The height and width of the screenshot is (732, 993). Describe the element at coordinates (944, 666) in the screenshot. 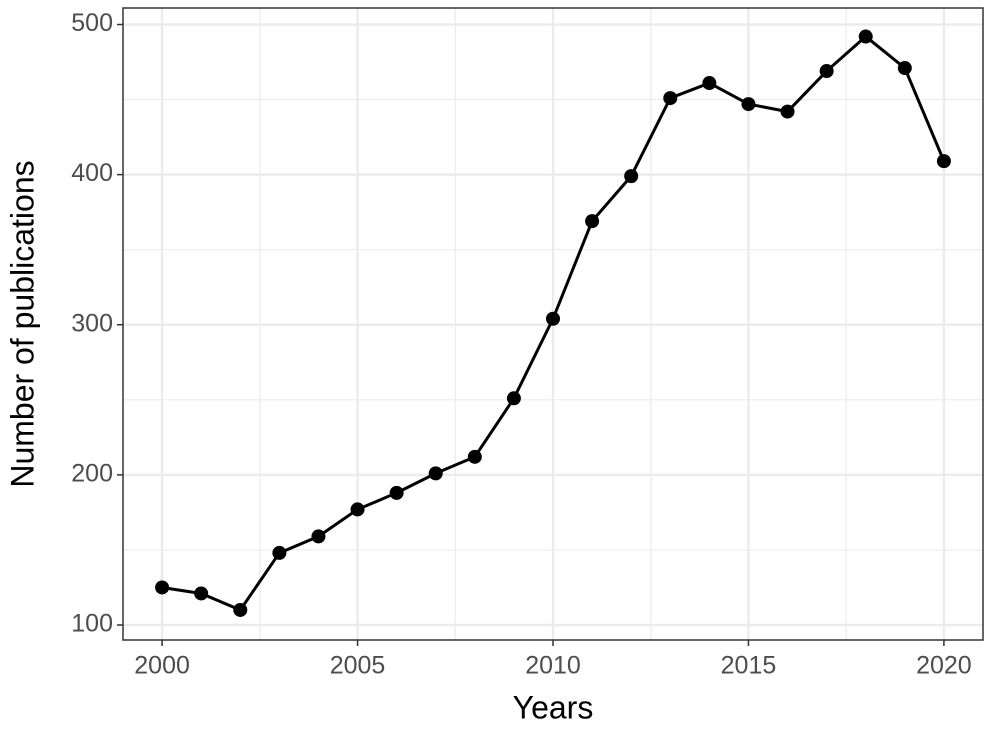

I see `x-tick-label: 2020` at that location.